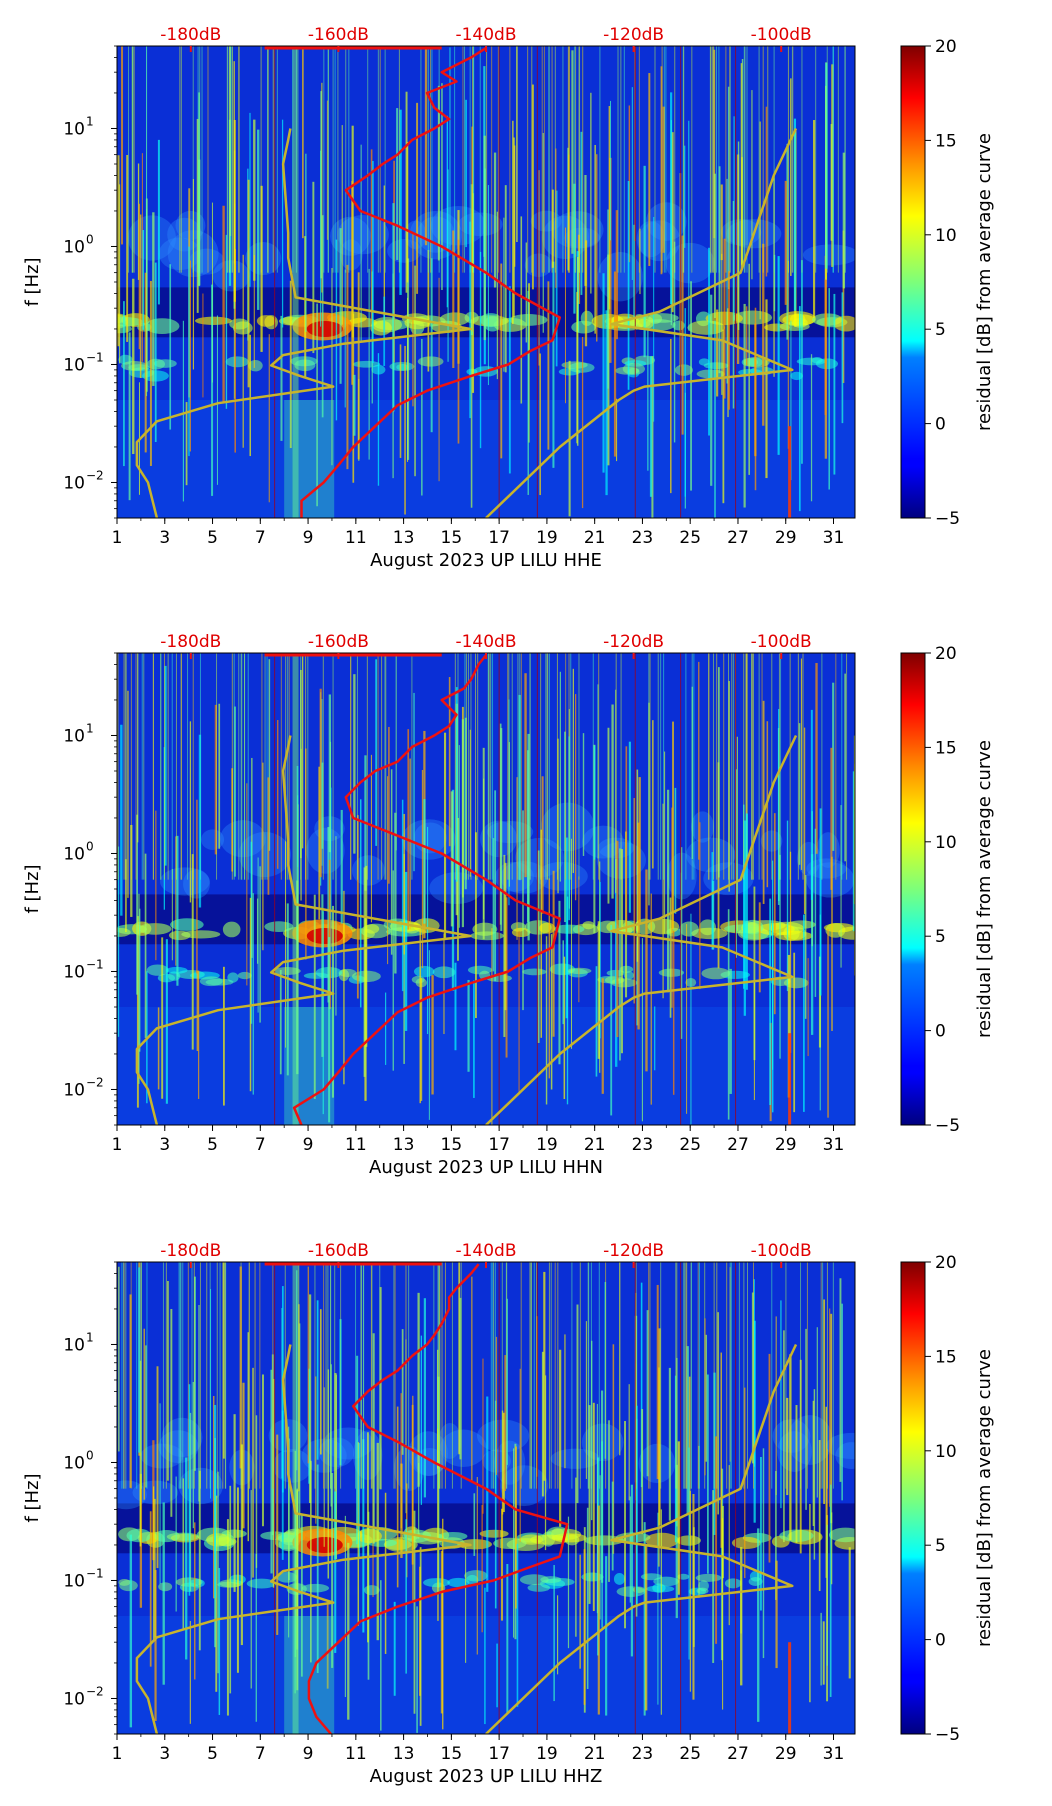 Image resolution: width=1052 pixels, height=1806 pixels. Describe the element at coordinates (212, 1754) in the screenshot. I see `x-tick-label: 5` at that location.